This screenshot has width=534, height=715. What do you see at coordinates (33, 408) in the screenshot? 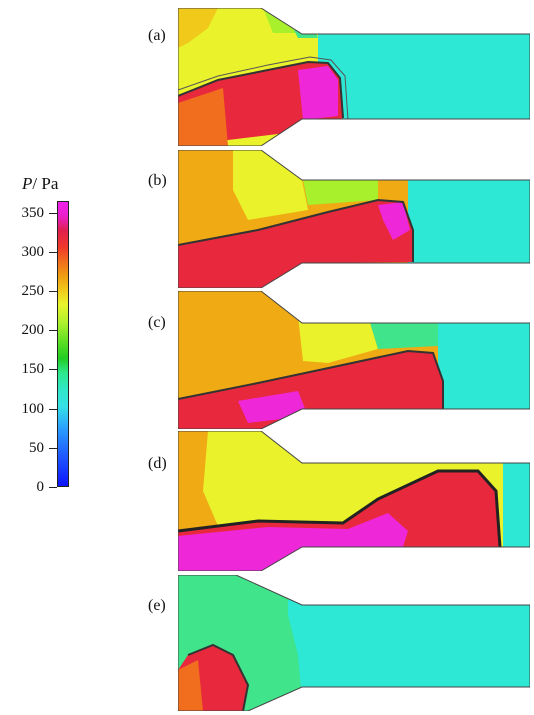
I see `colorbar-tick-label: 100` at bounding box center [33, 408].